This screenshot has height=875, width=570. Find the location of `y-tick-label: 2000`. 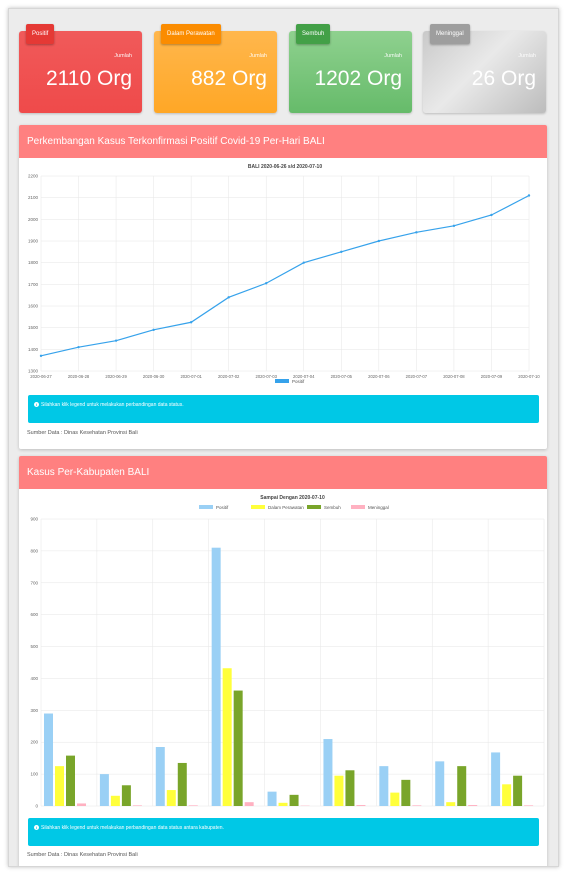

y-tick-label: 2000 is located at coordinates (33, 219).